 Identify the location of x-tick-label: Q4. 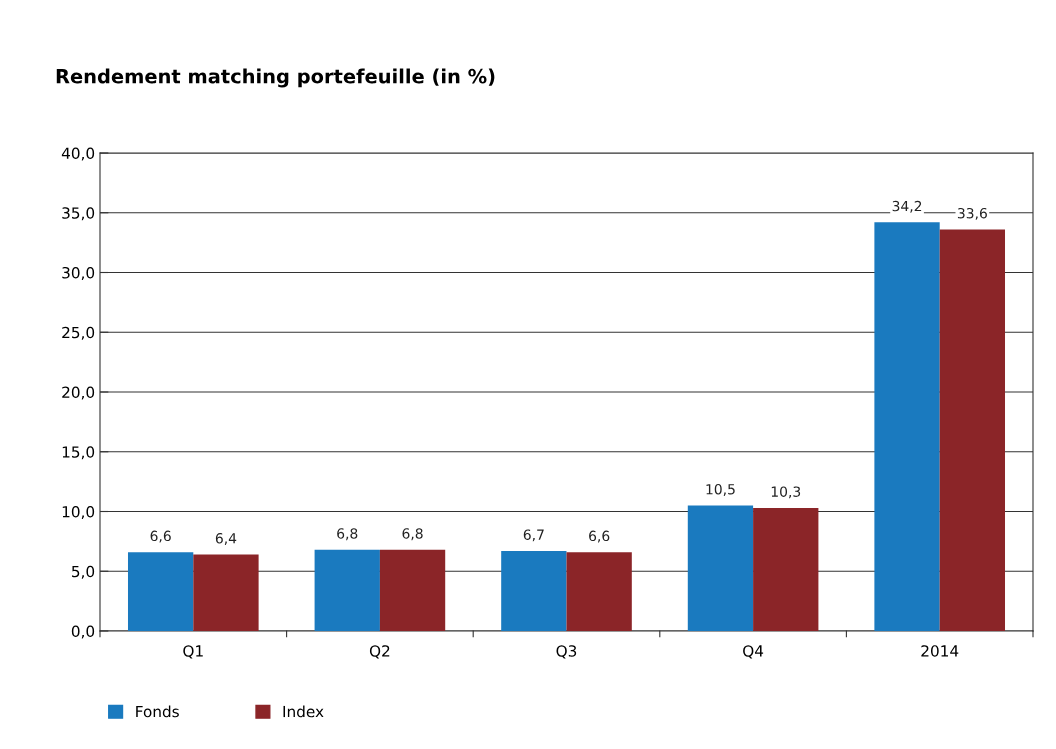
(753, 652).